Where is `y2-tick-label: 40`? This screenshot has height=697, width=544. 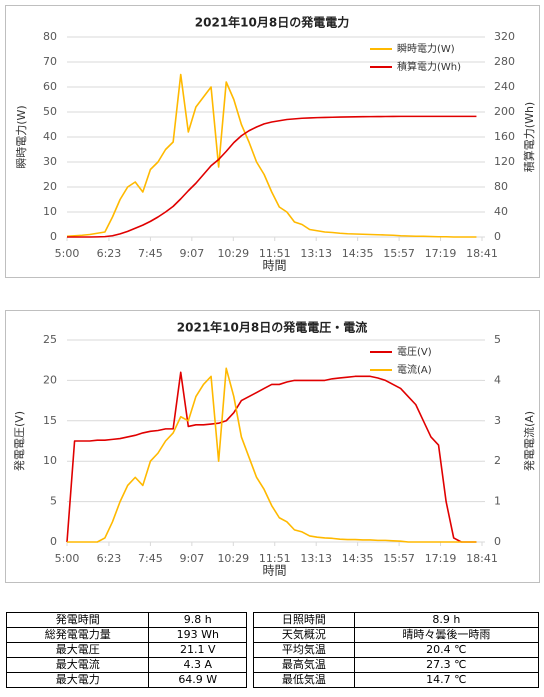
y2-tick-label: 40 is located at coordinates (501, 211).